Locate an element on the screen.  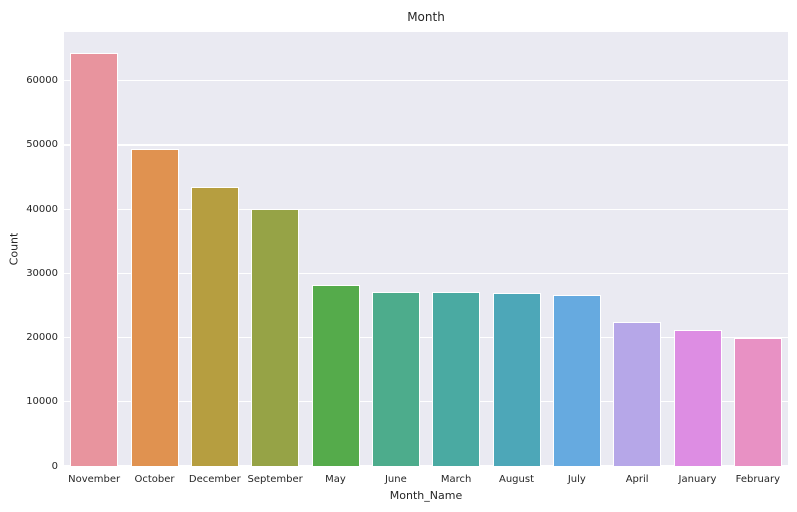
x-tick-december: December is located at coordinates (214, 479).